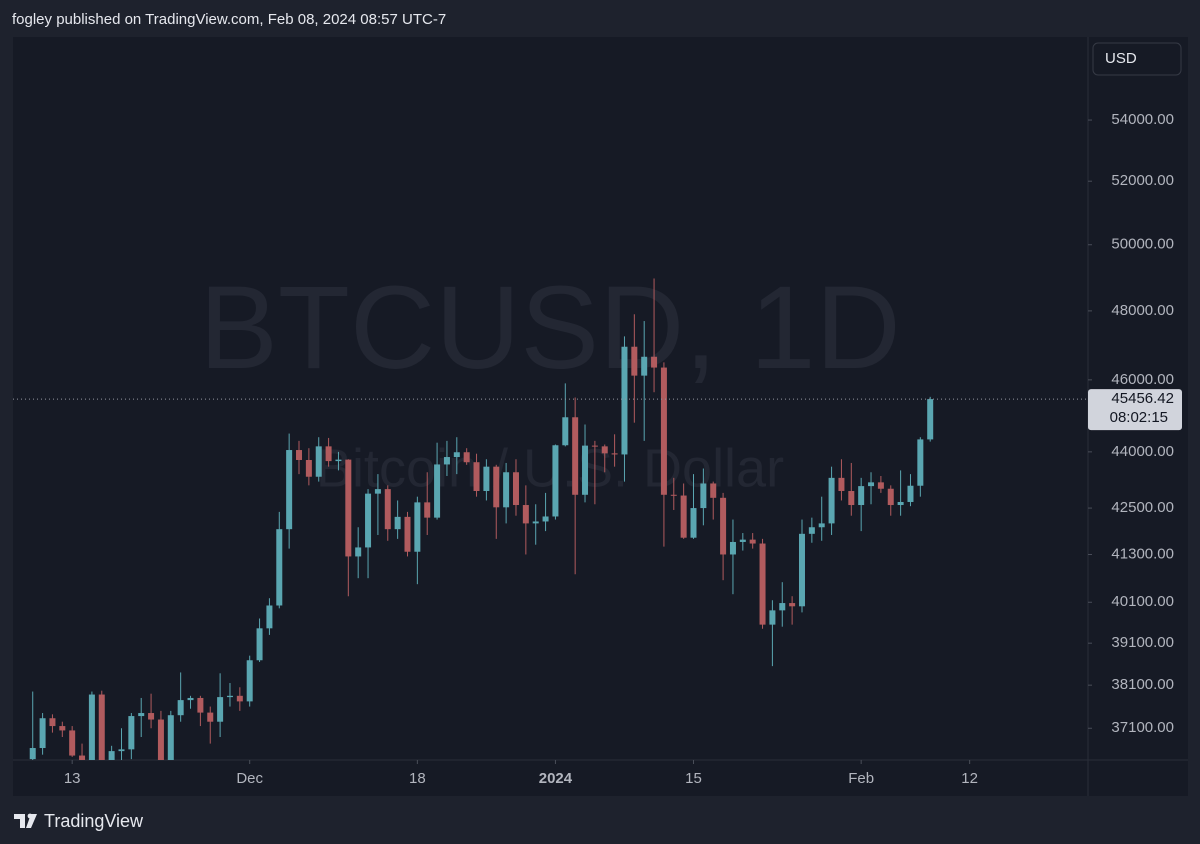  I want to click on currency-label: USD, so click(1121, 58).